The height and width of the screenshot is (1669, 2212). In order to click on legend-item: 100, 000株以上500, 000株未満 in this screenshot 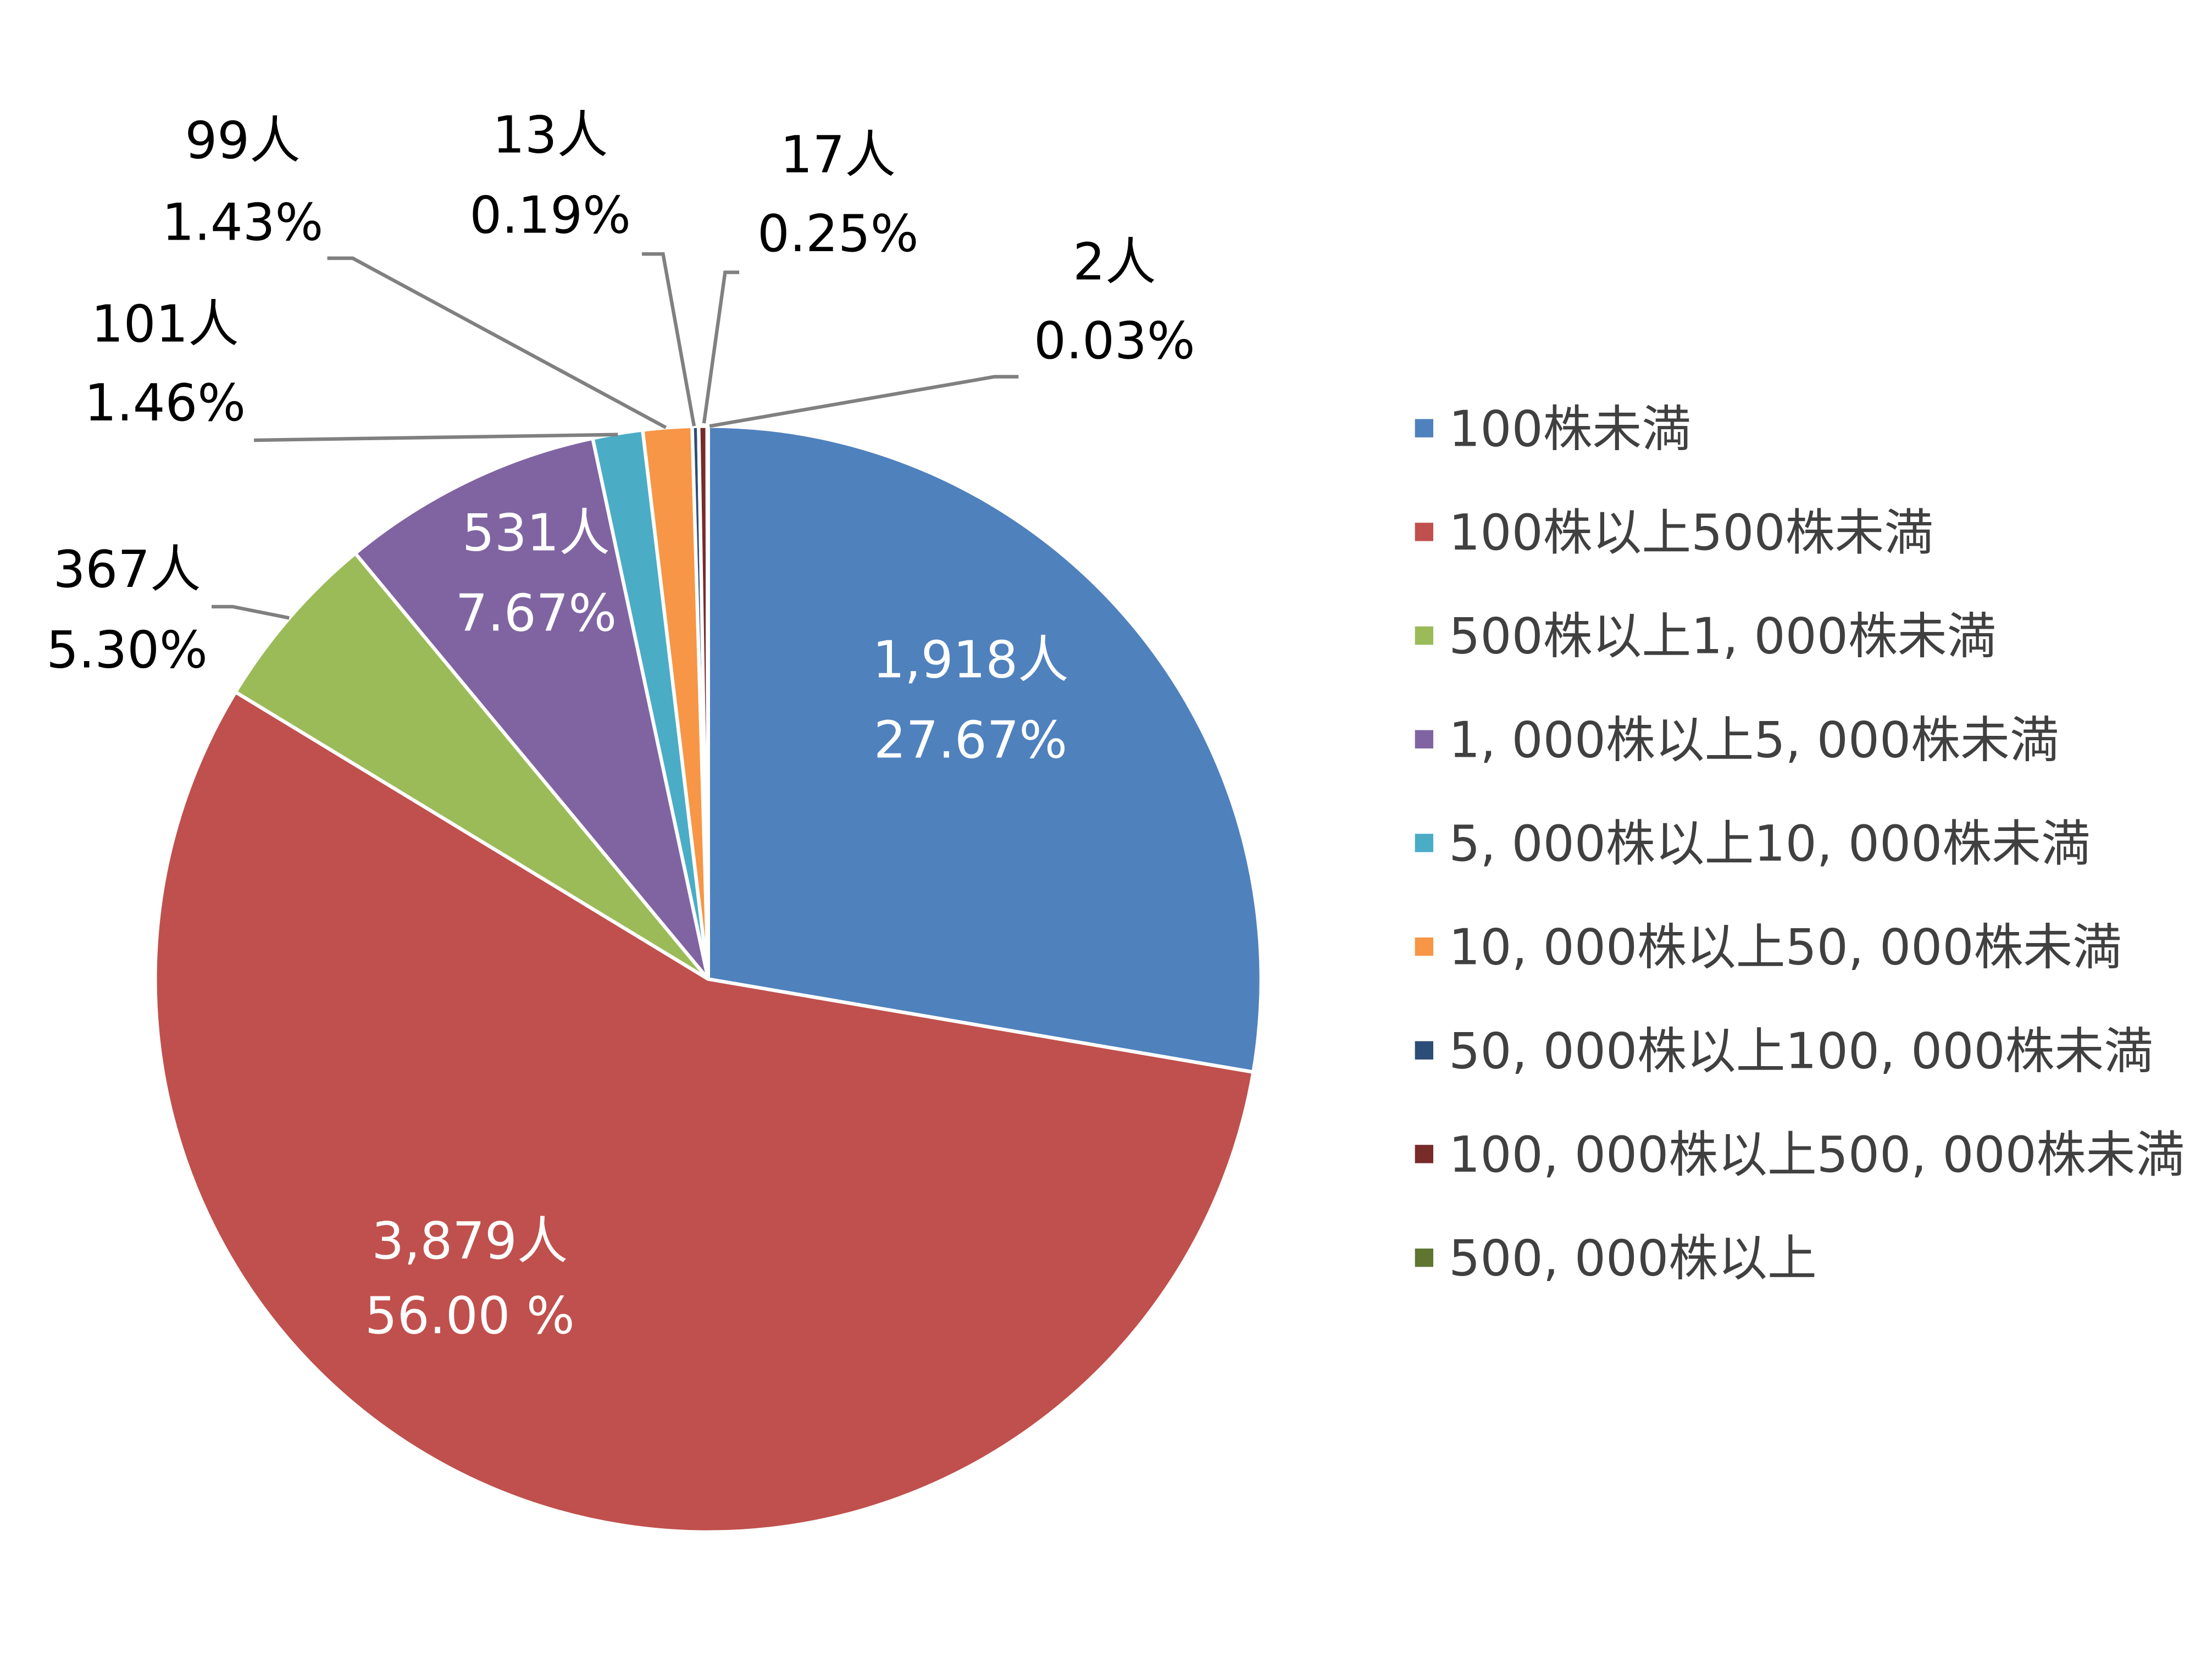, I will do `click(1817, 1155)`.